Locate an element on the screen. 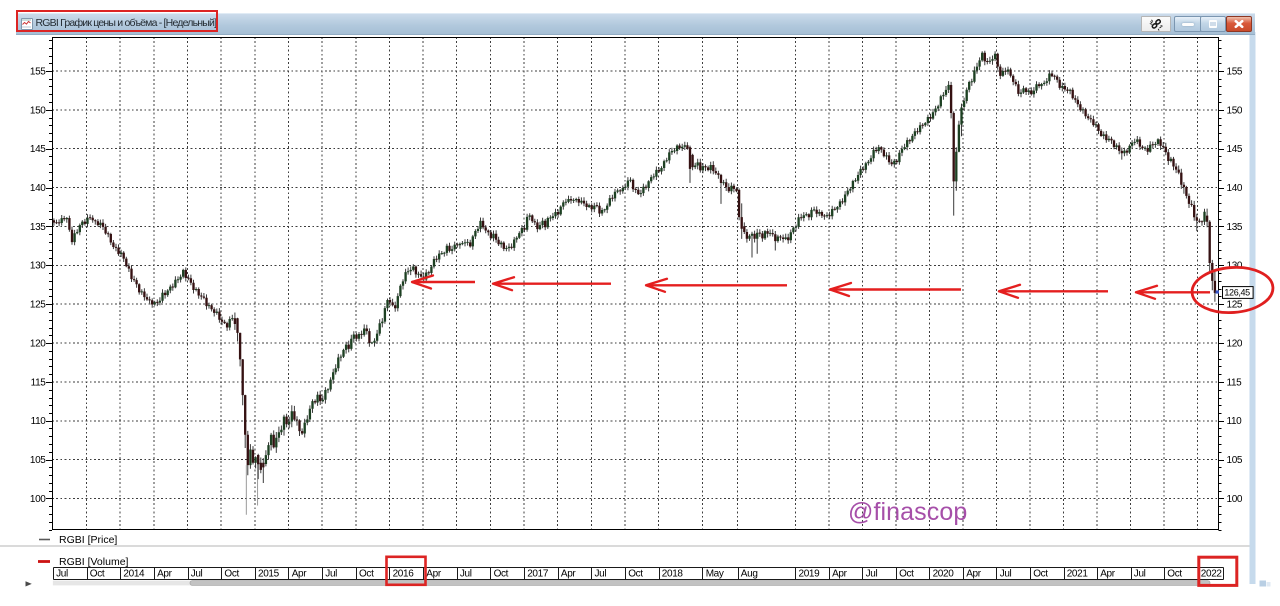  svg-text: 2020 is located at coordinates (944, 574).